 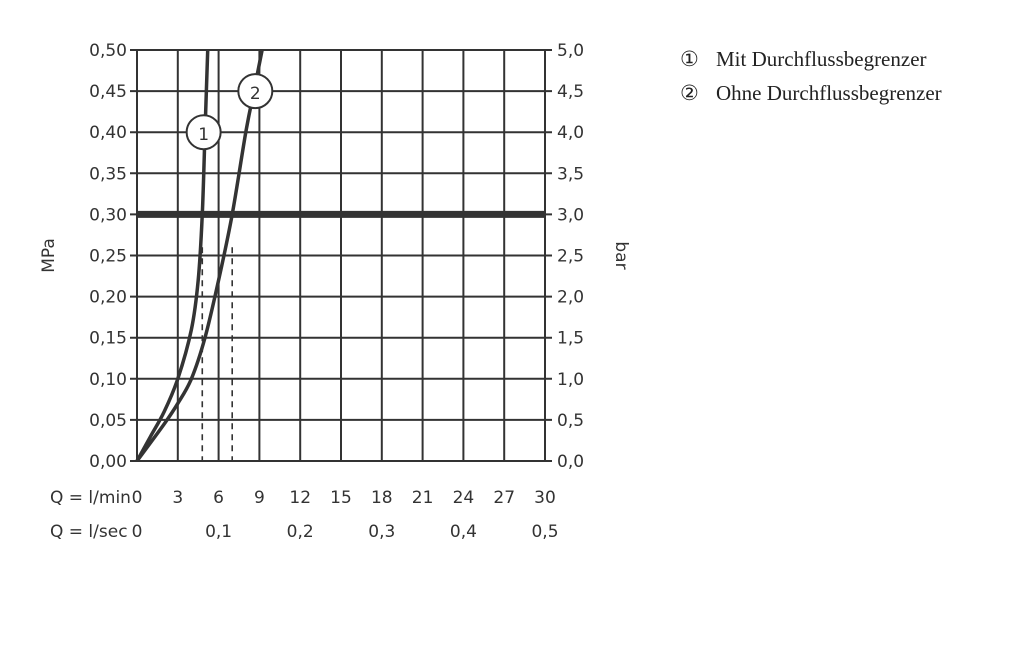 I want to click on legend-text: Mit Durchflussbegrenzer, so click(x=821, y=59).